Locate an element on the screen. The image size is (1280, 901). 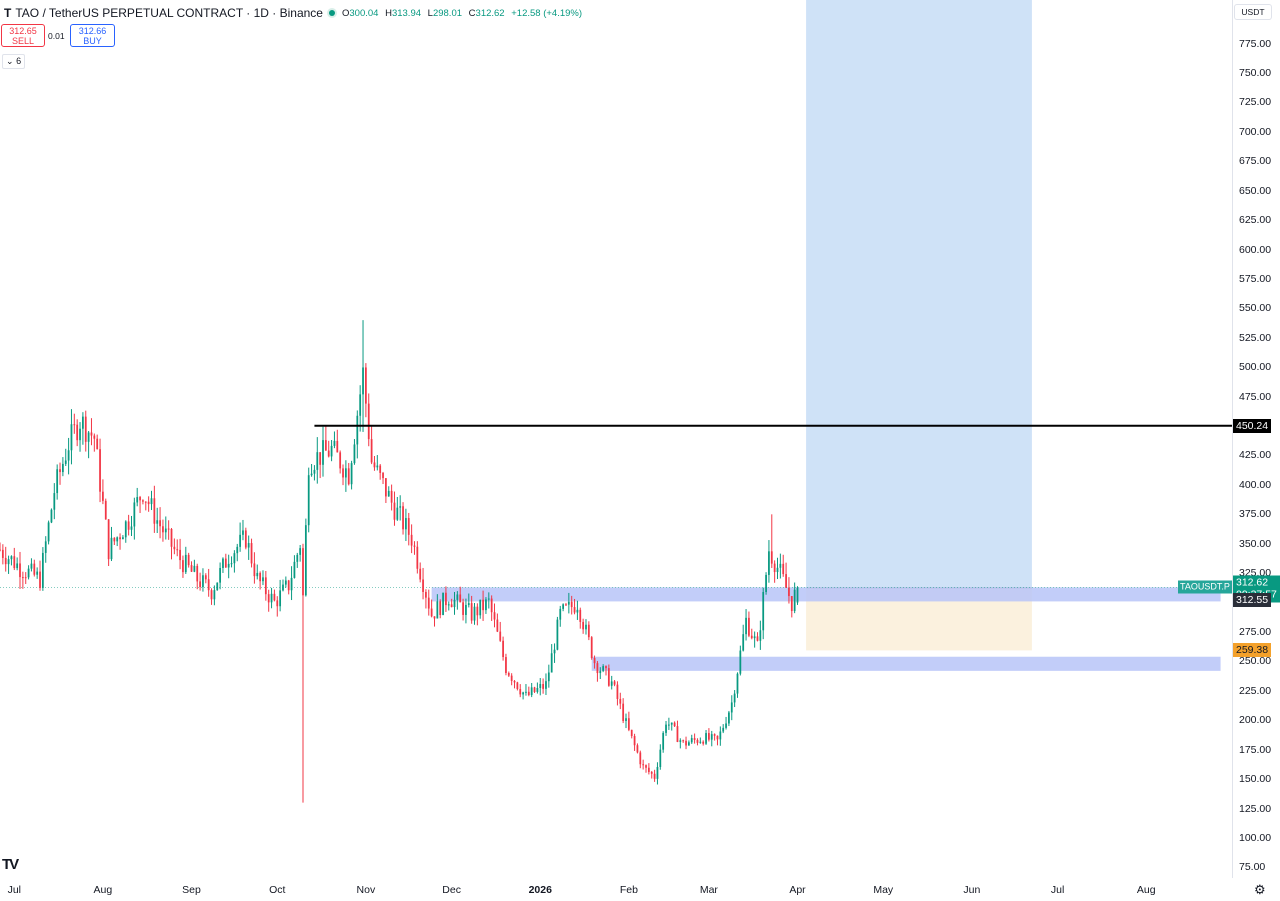
indicators-toggle: ⌄ 6 is located at coordinates (14, 61).